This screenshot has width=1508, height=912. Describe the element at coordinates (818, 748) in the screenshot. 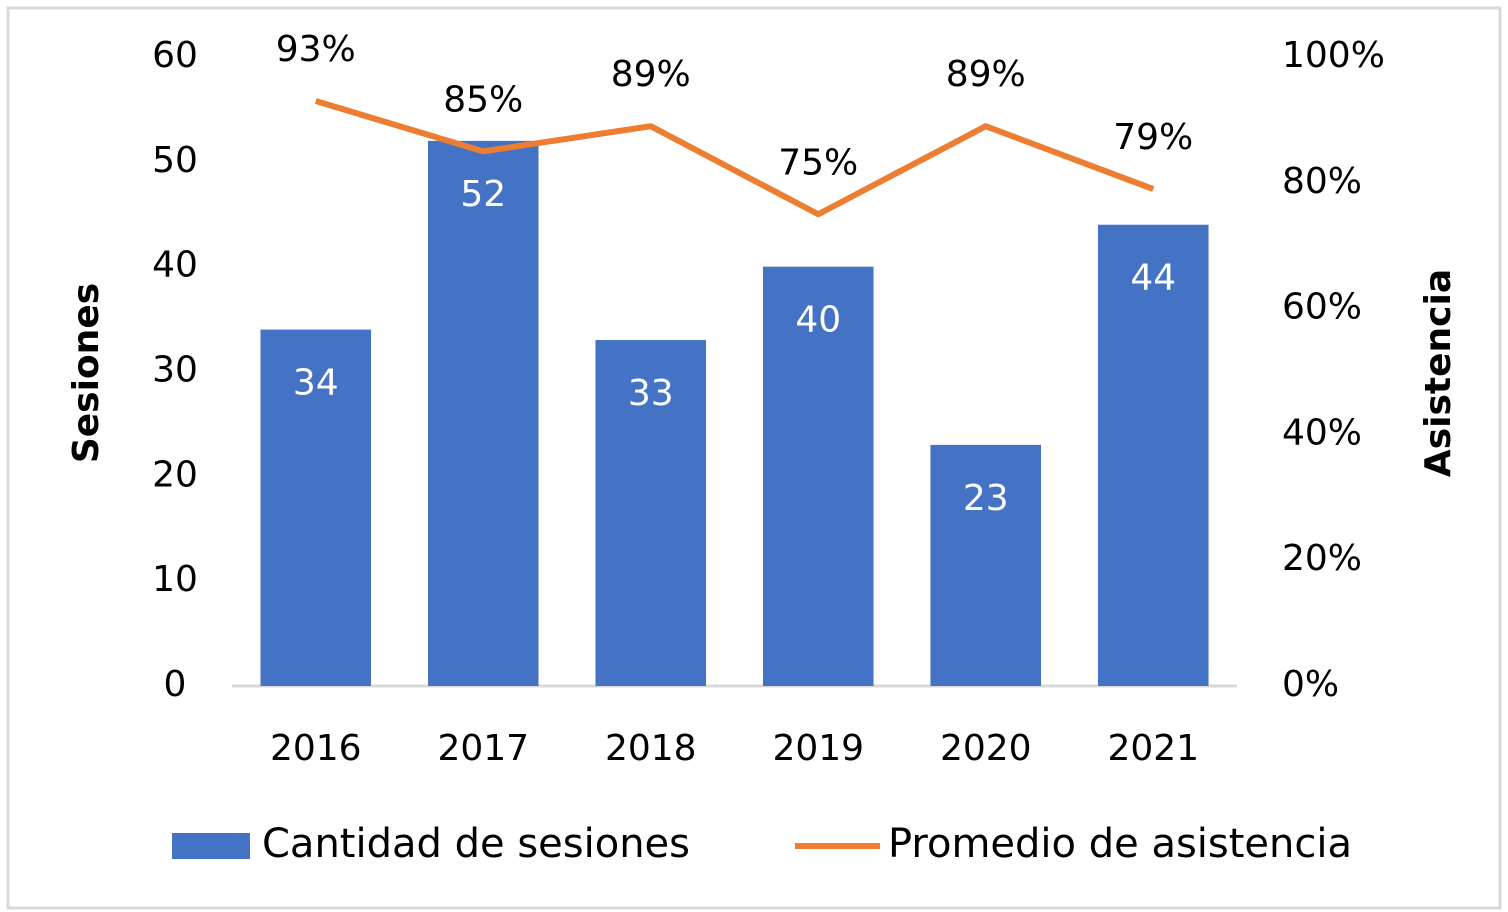

I see `x-tick-label: 2019` at that location.